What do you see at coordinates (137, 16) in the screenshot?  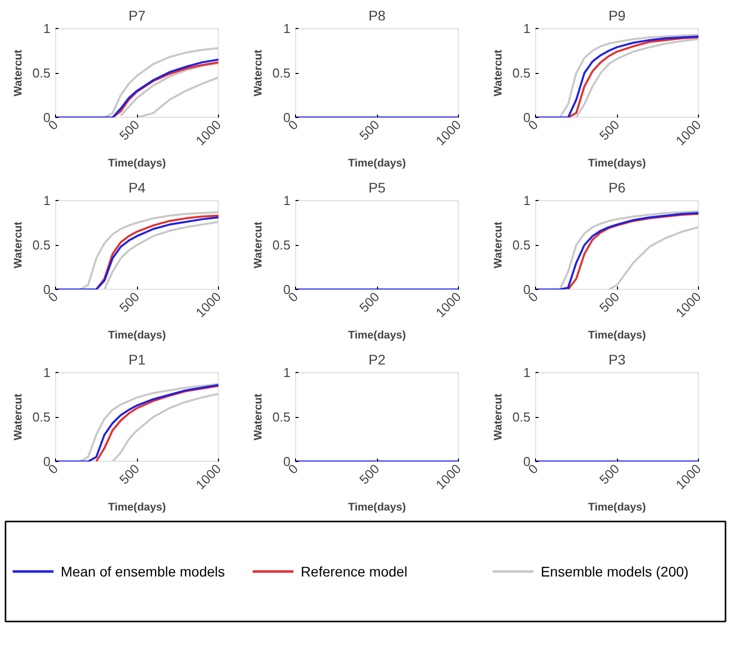 I see `chart-title: P7` at bounding box center [137, 16].